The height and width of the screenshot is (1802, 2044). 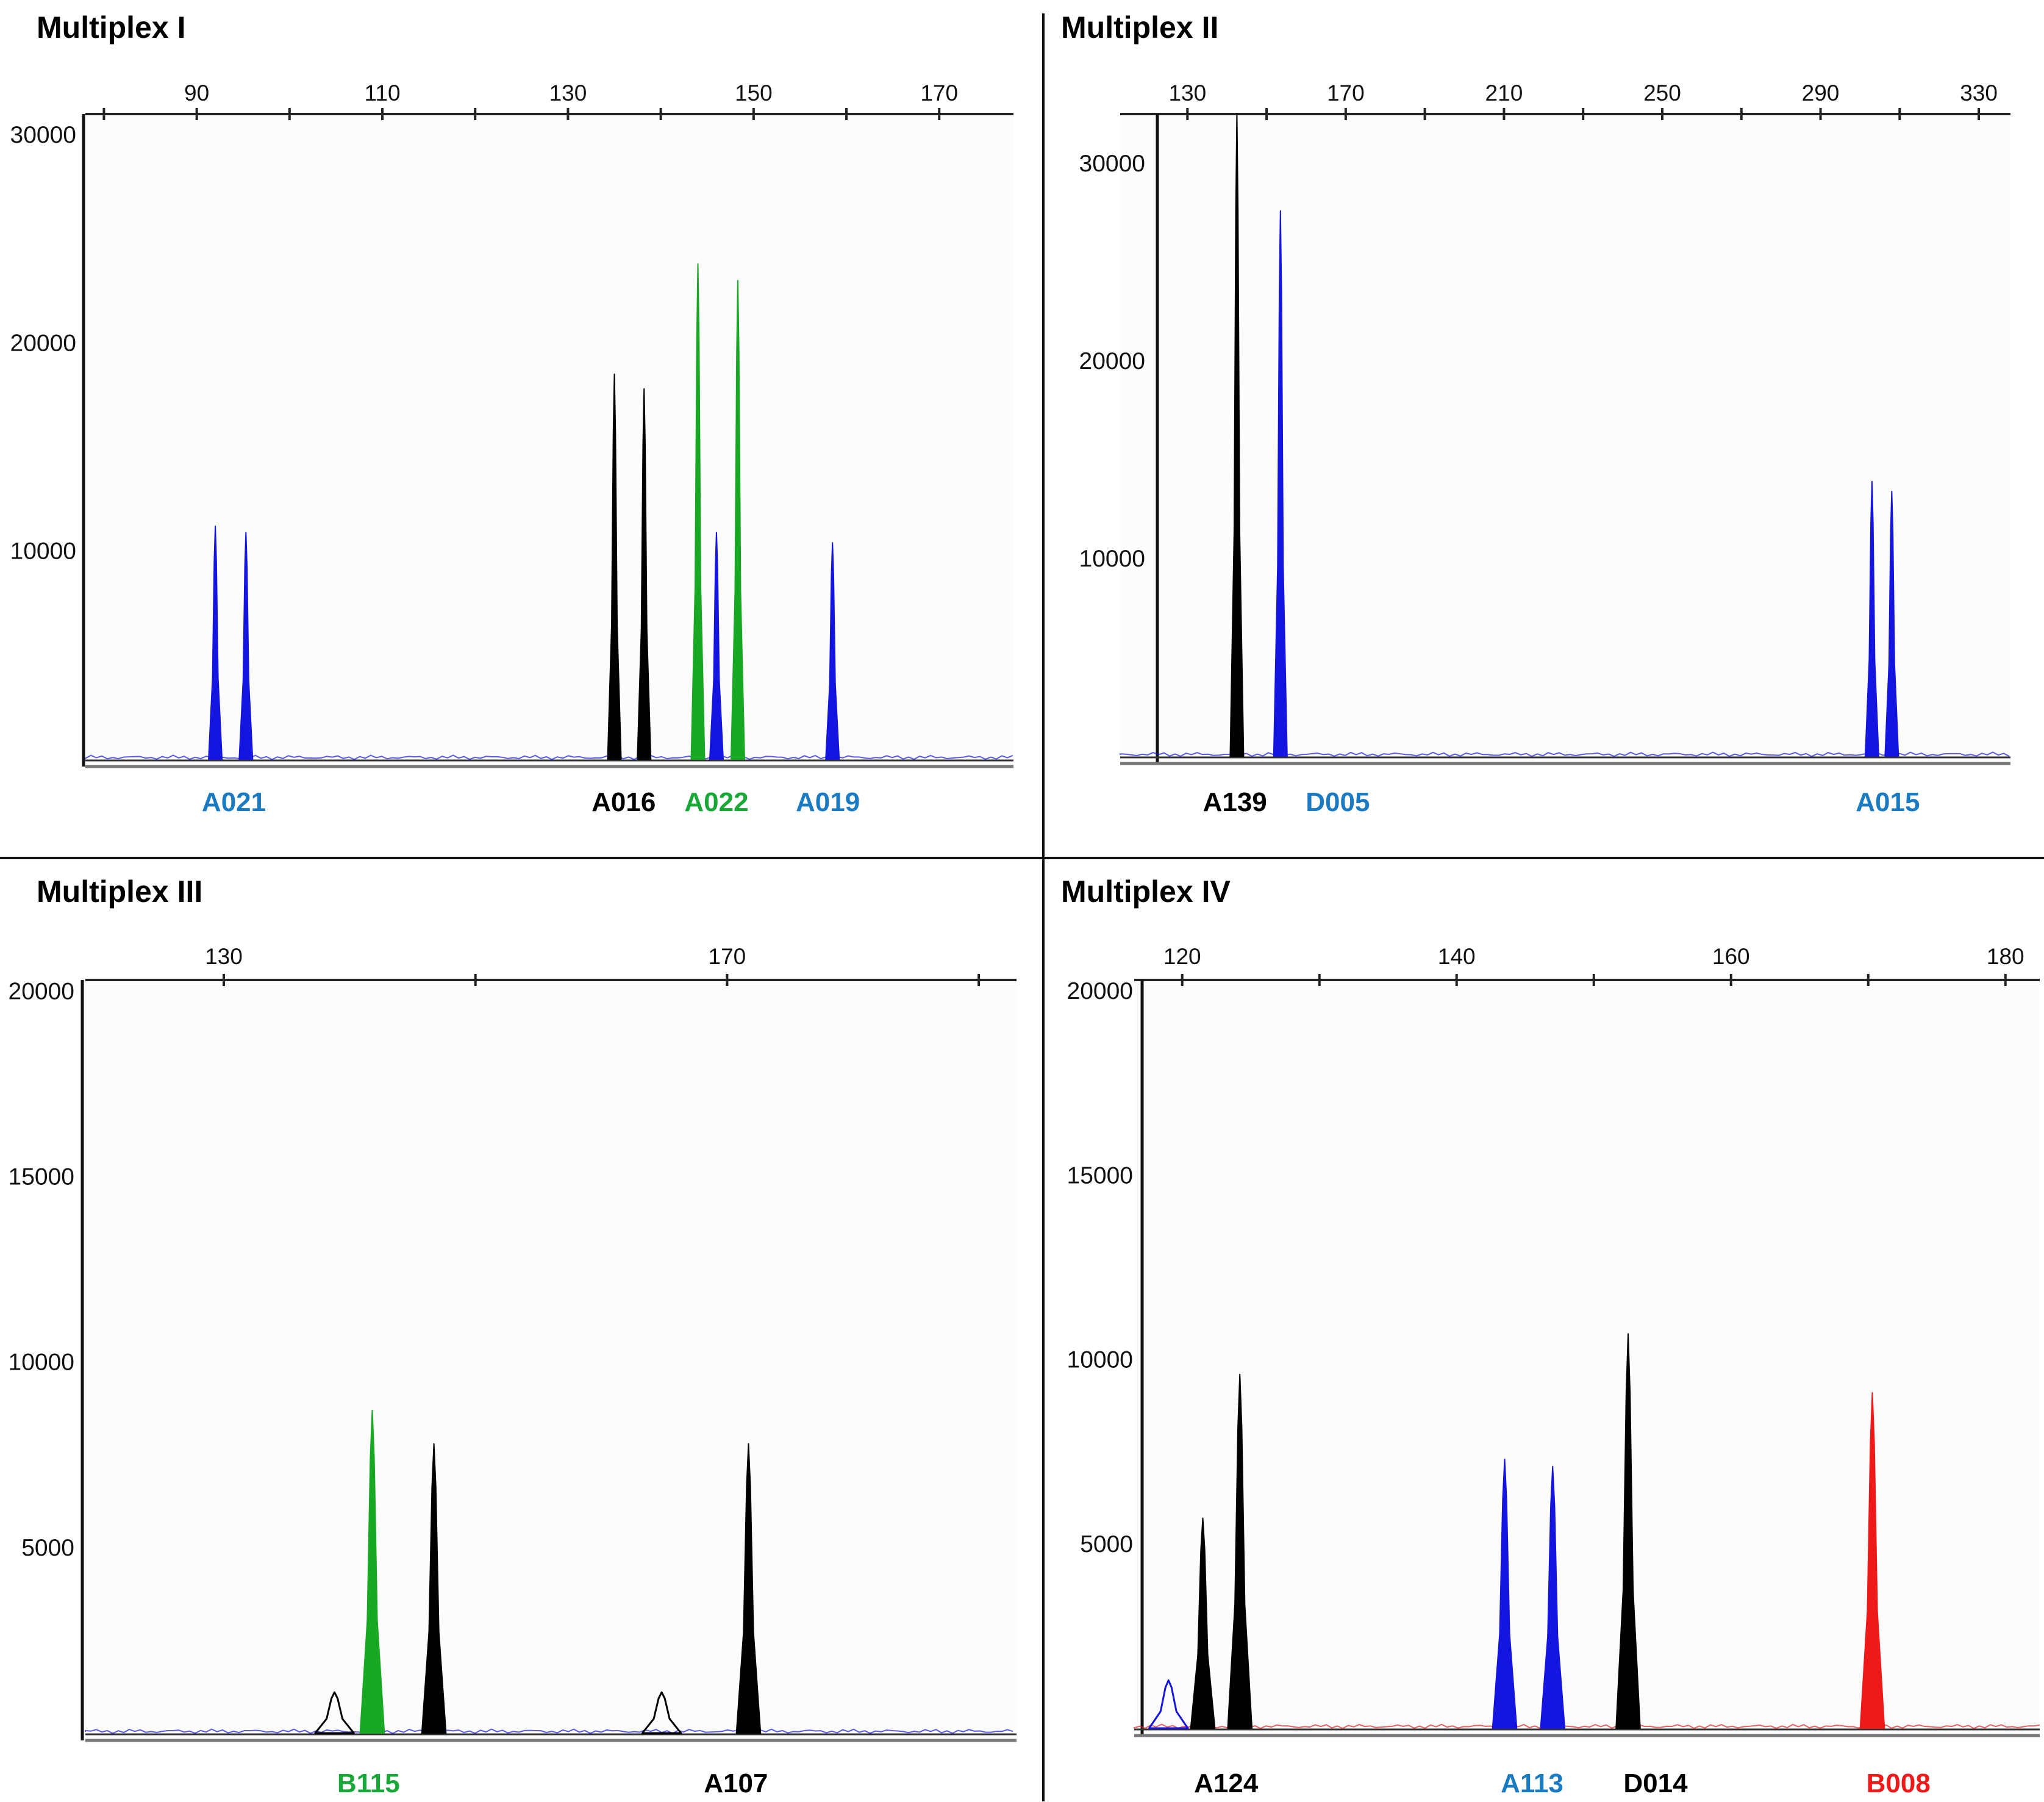 What do you see at coordinates (644, 574) in the screenshot?
I see `peak-black-138.2` at bounding box center [644, 574].